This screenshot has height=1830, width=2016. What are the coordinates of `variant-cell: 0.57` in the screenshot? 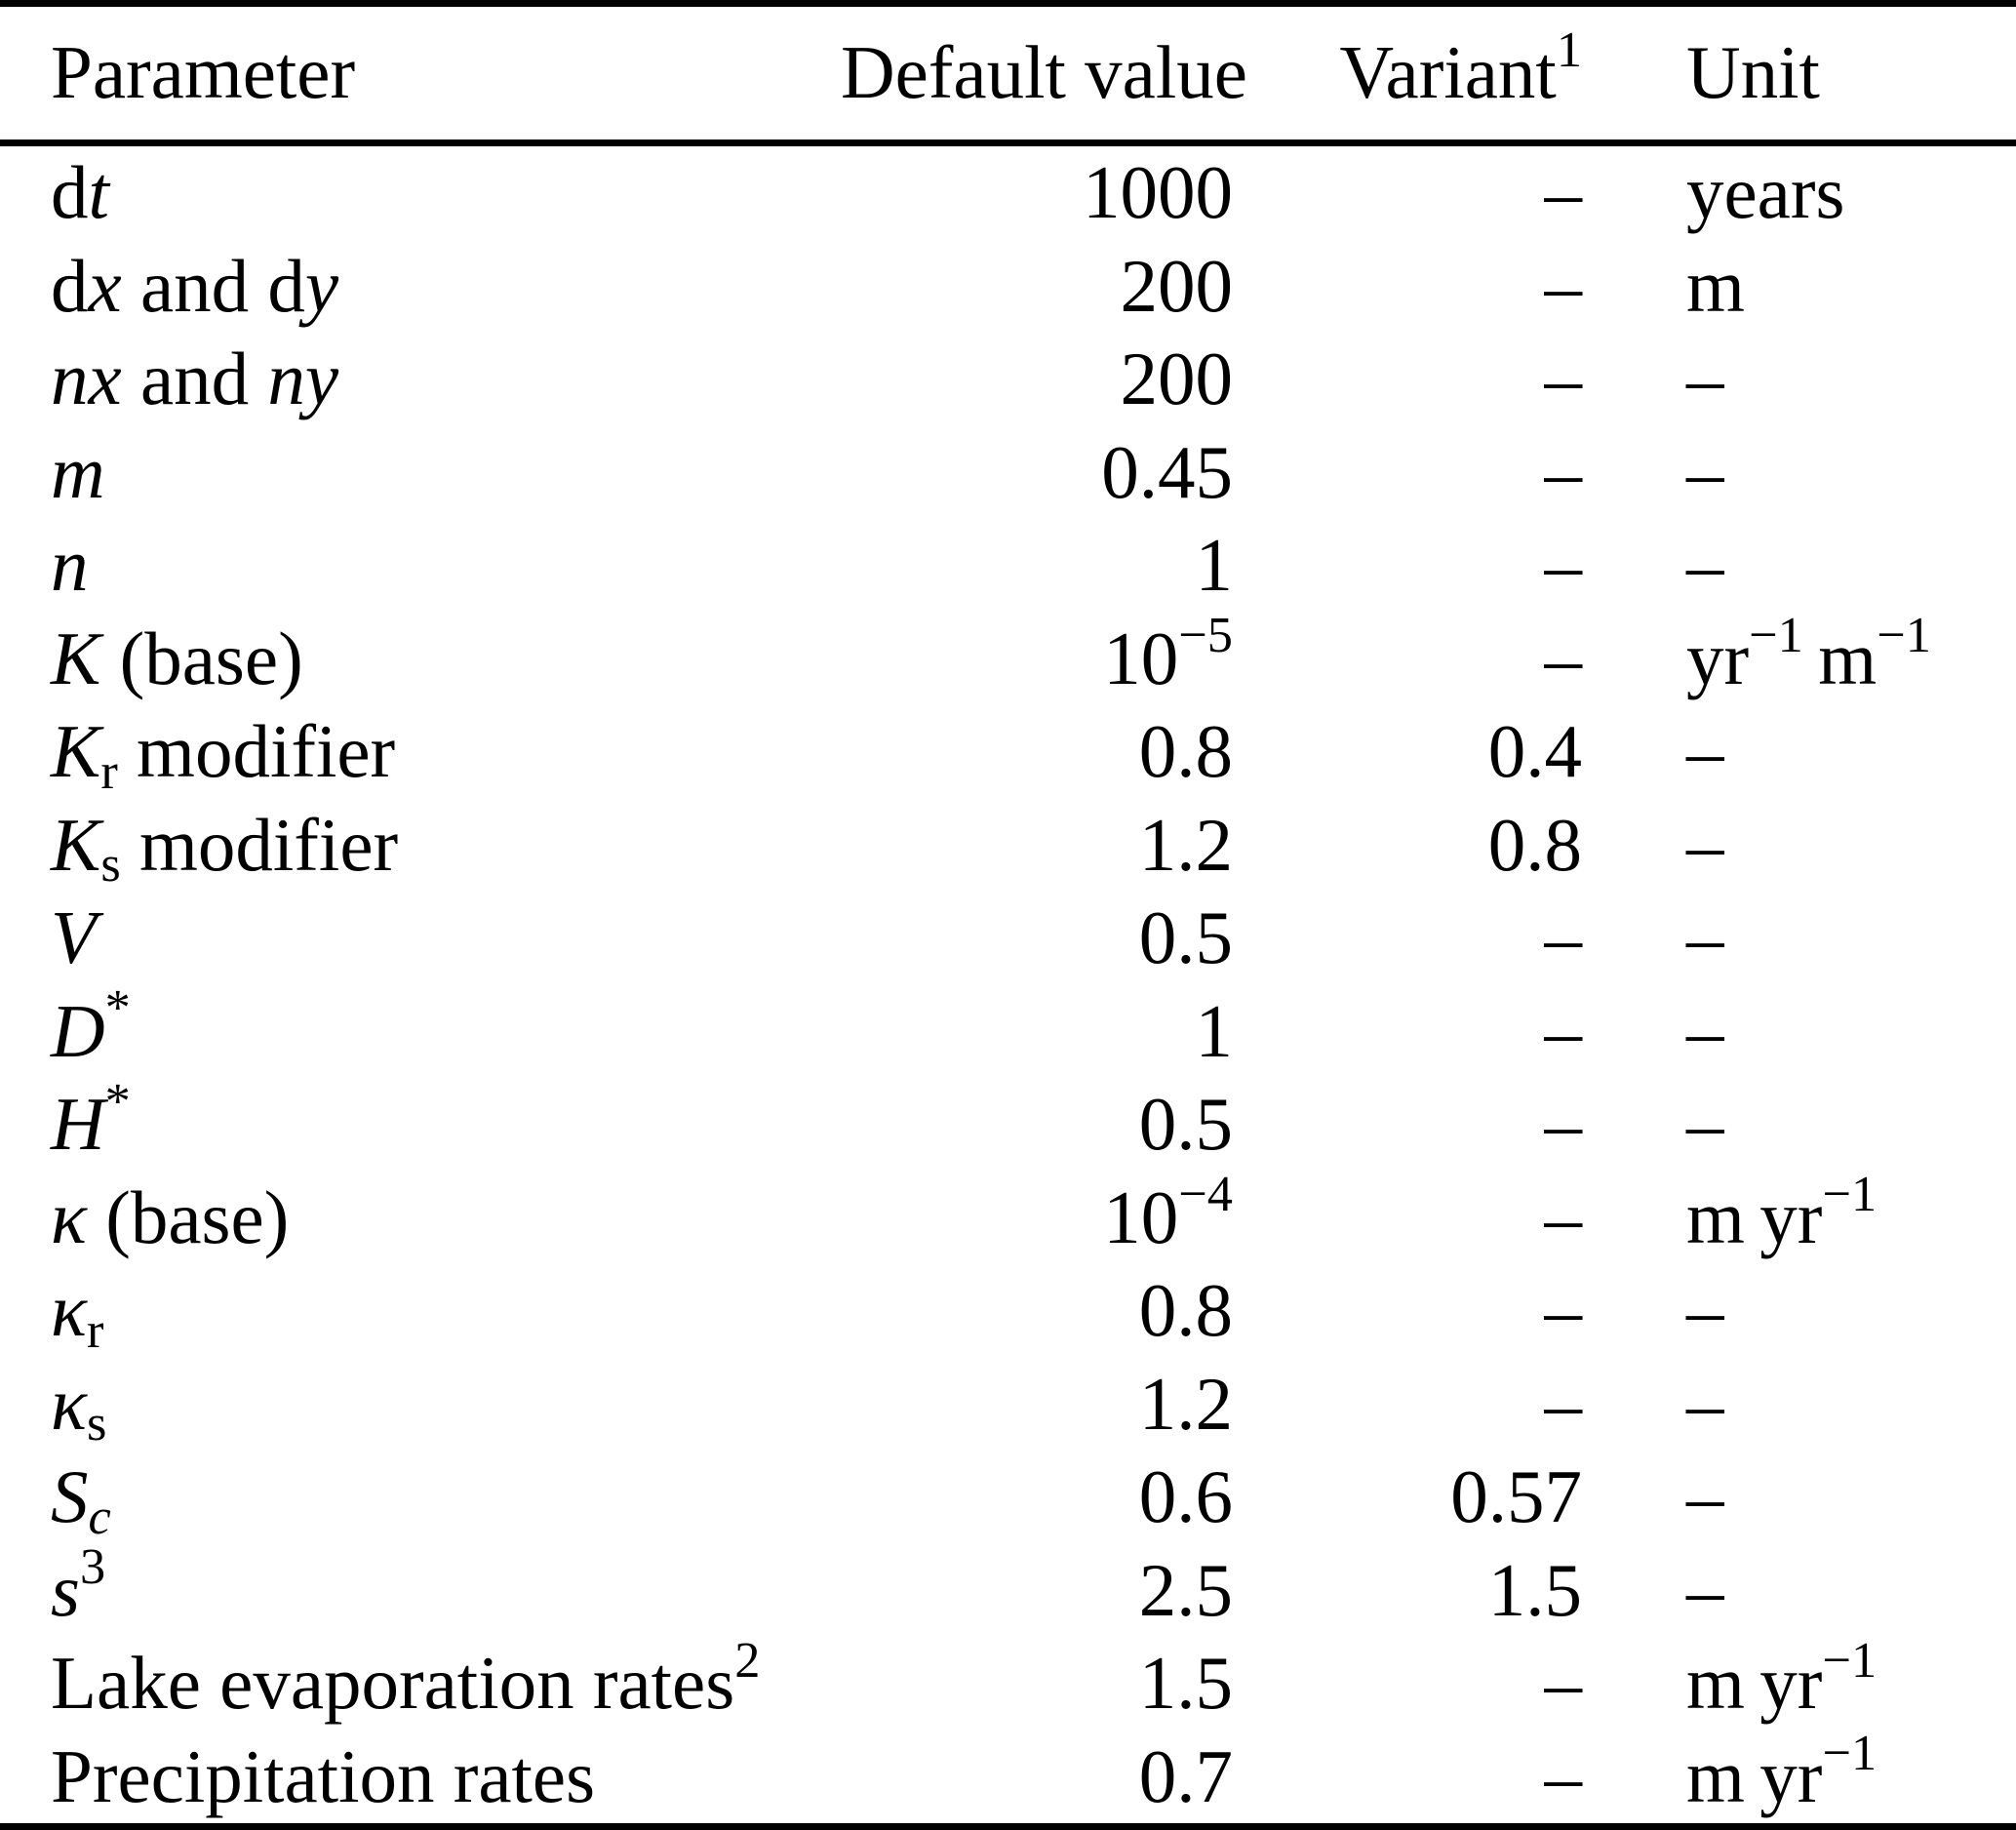 It's located at (1516, 1496).